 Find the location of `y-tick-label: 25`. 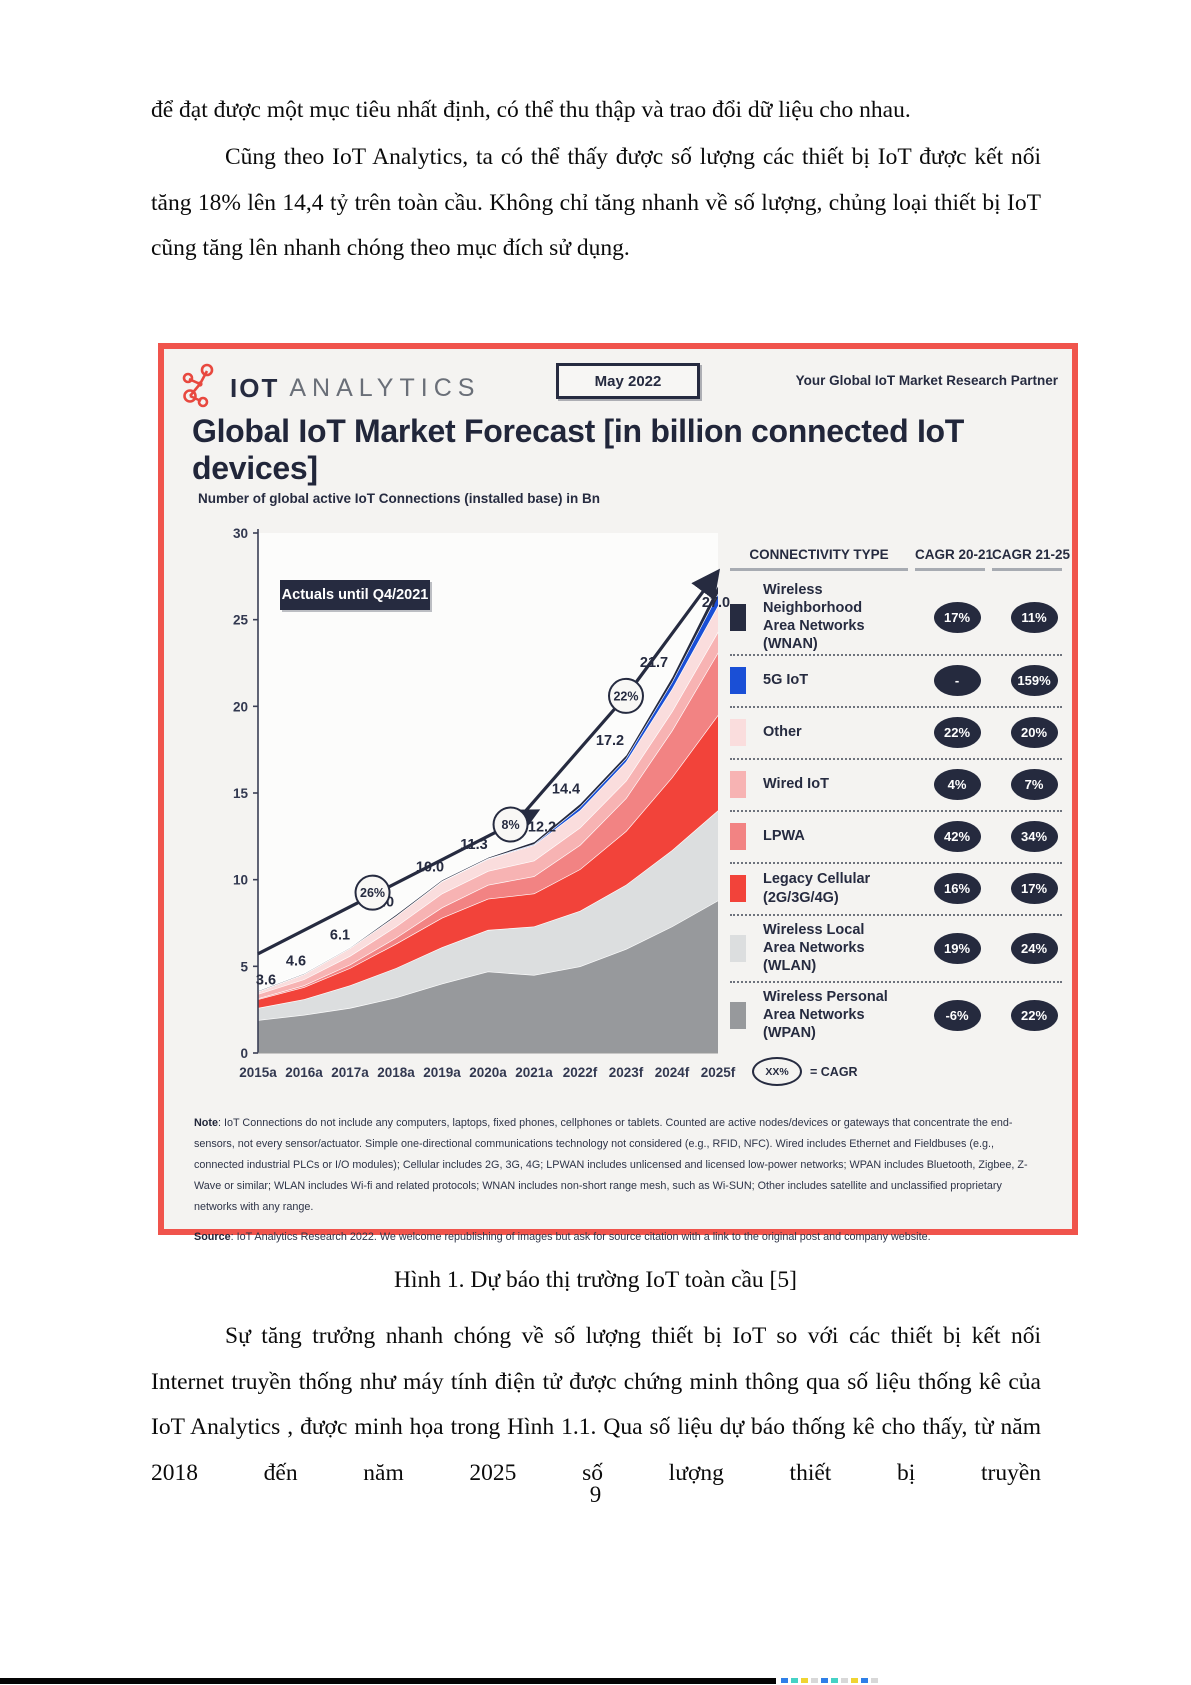

y-tick-label: 25 is located at coordinates (241, 620).